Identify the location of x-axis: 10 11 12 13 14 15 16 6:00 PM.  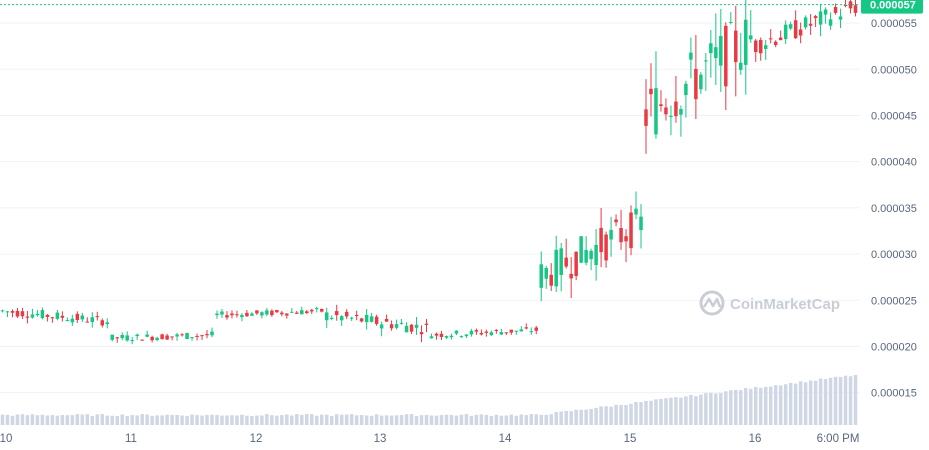
(429, 439).